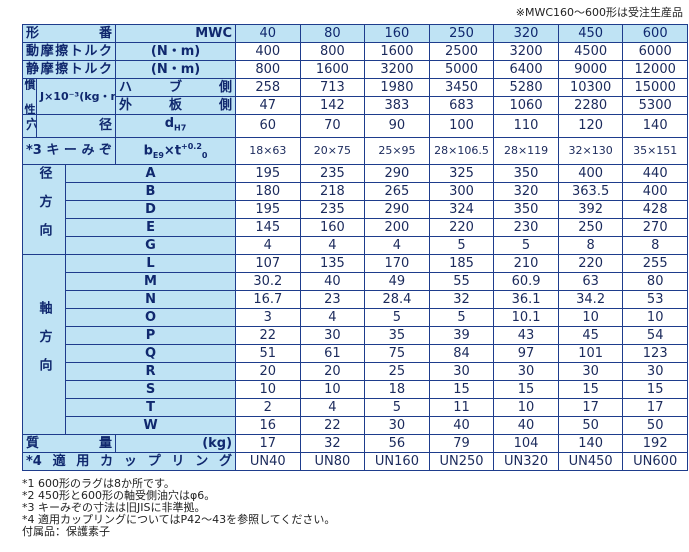  Describe the element at coordinates (268, 191) in the screenshot. I see `value-cell: 180` at that location.